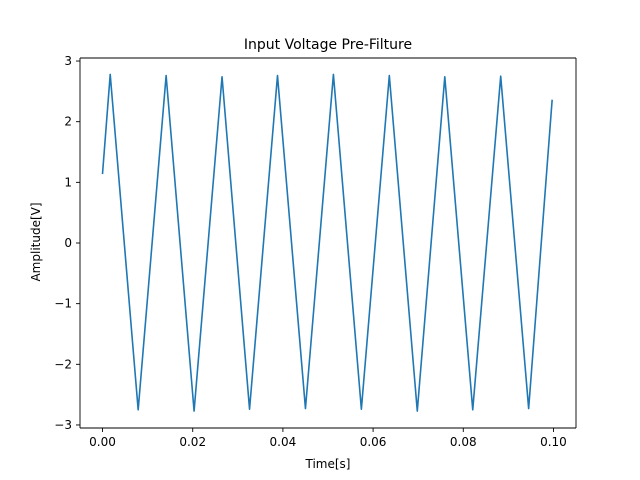  What do you see at coordinates (328, 464) in the screenshot?
I see `x-axis-label: Time[s]` at bounding box center [328, 464].